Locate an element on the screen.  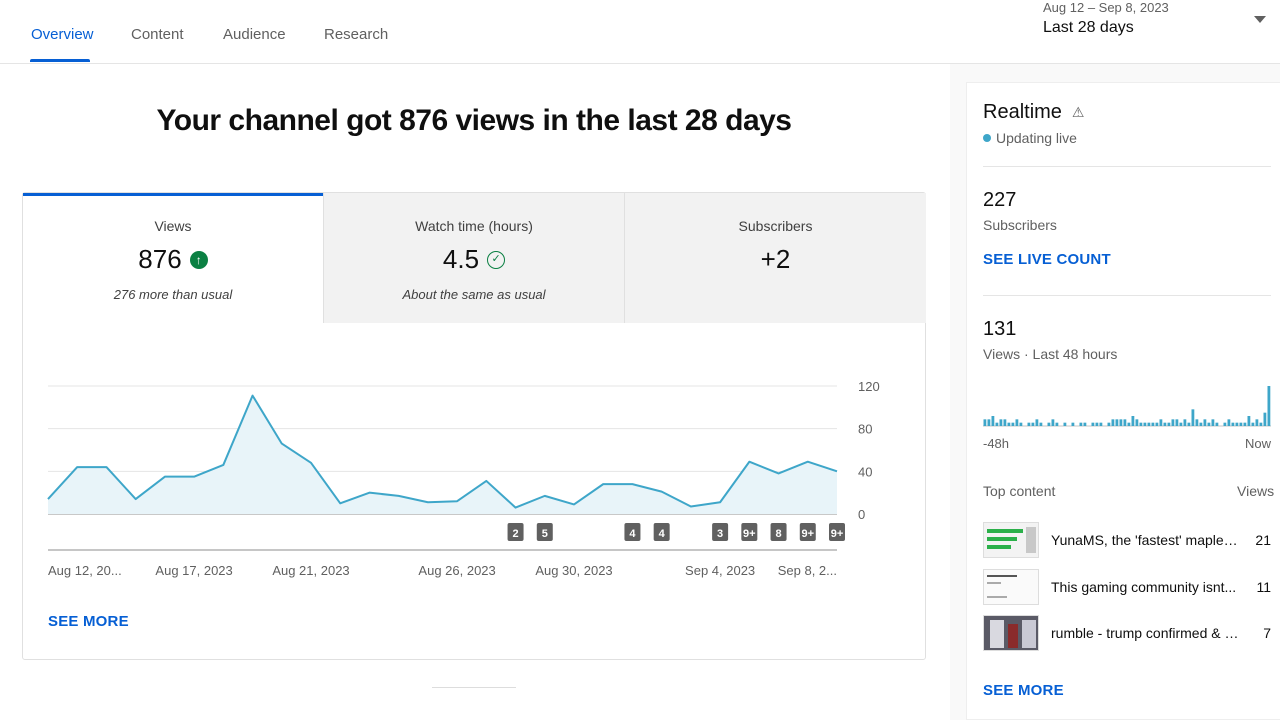
metric-value: 4.5 ✓ is located at coordinates (474, 259).